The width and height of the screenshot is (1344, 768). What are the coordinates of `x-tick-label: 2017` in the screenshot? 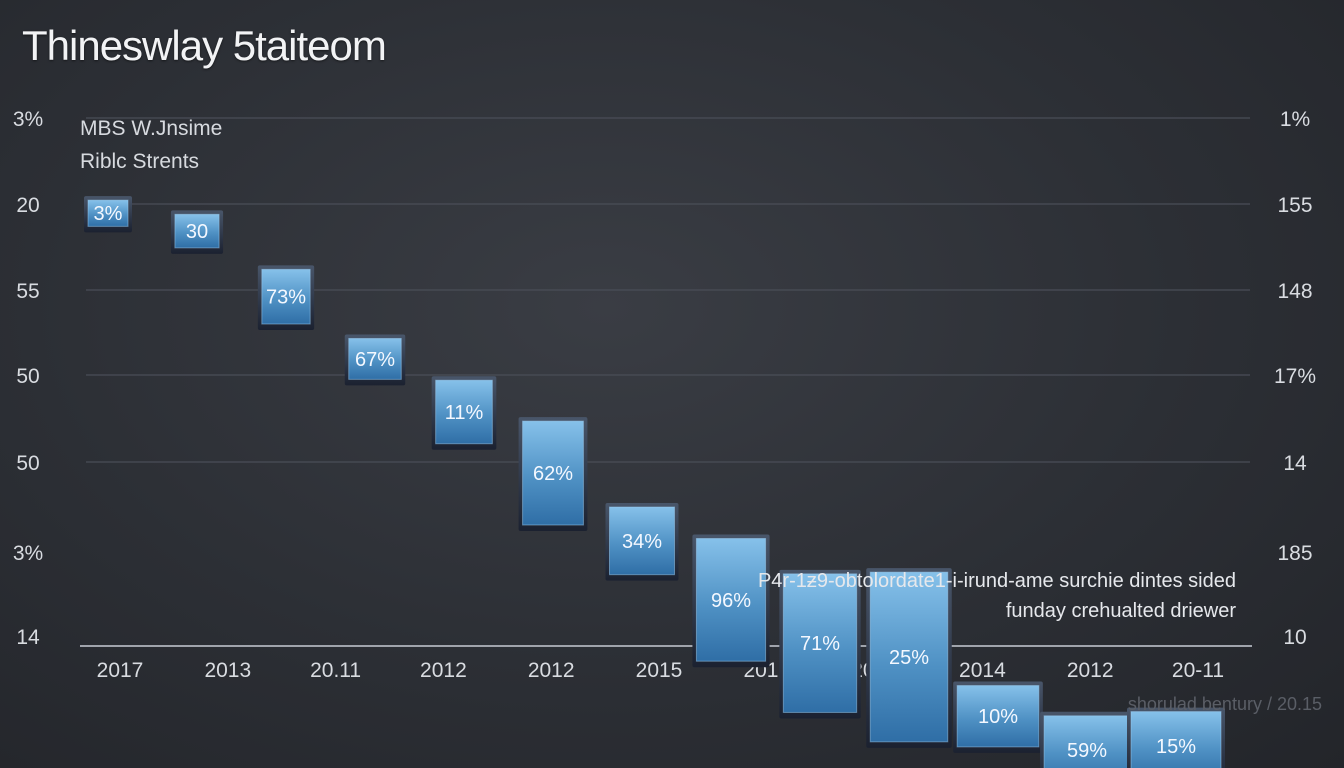 It's located at (120, 670).